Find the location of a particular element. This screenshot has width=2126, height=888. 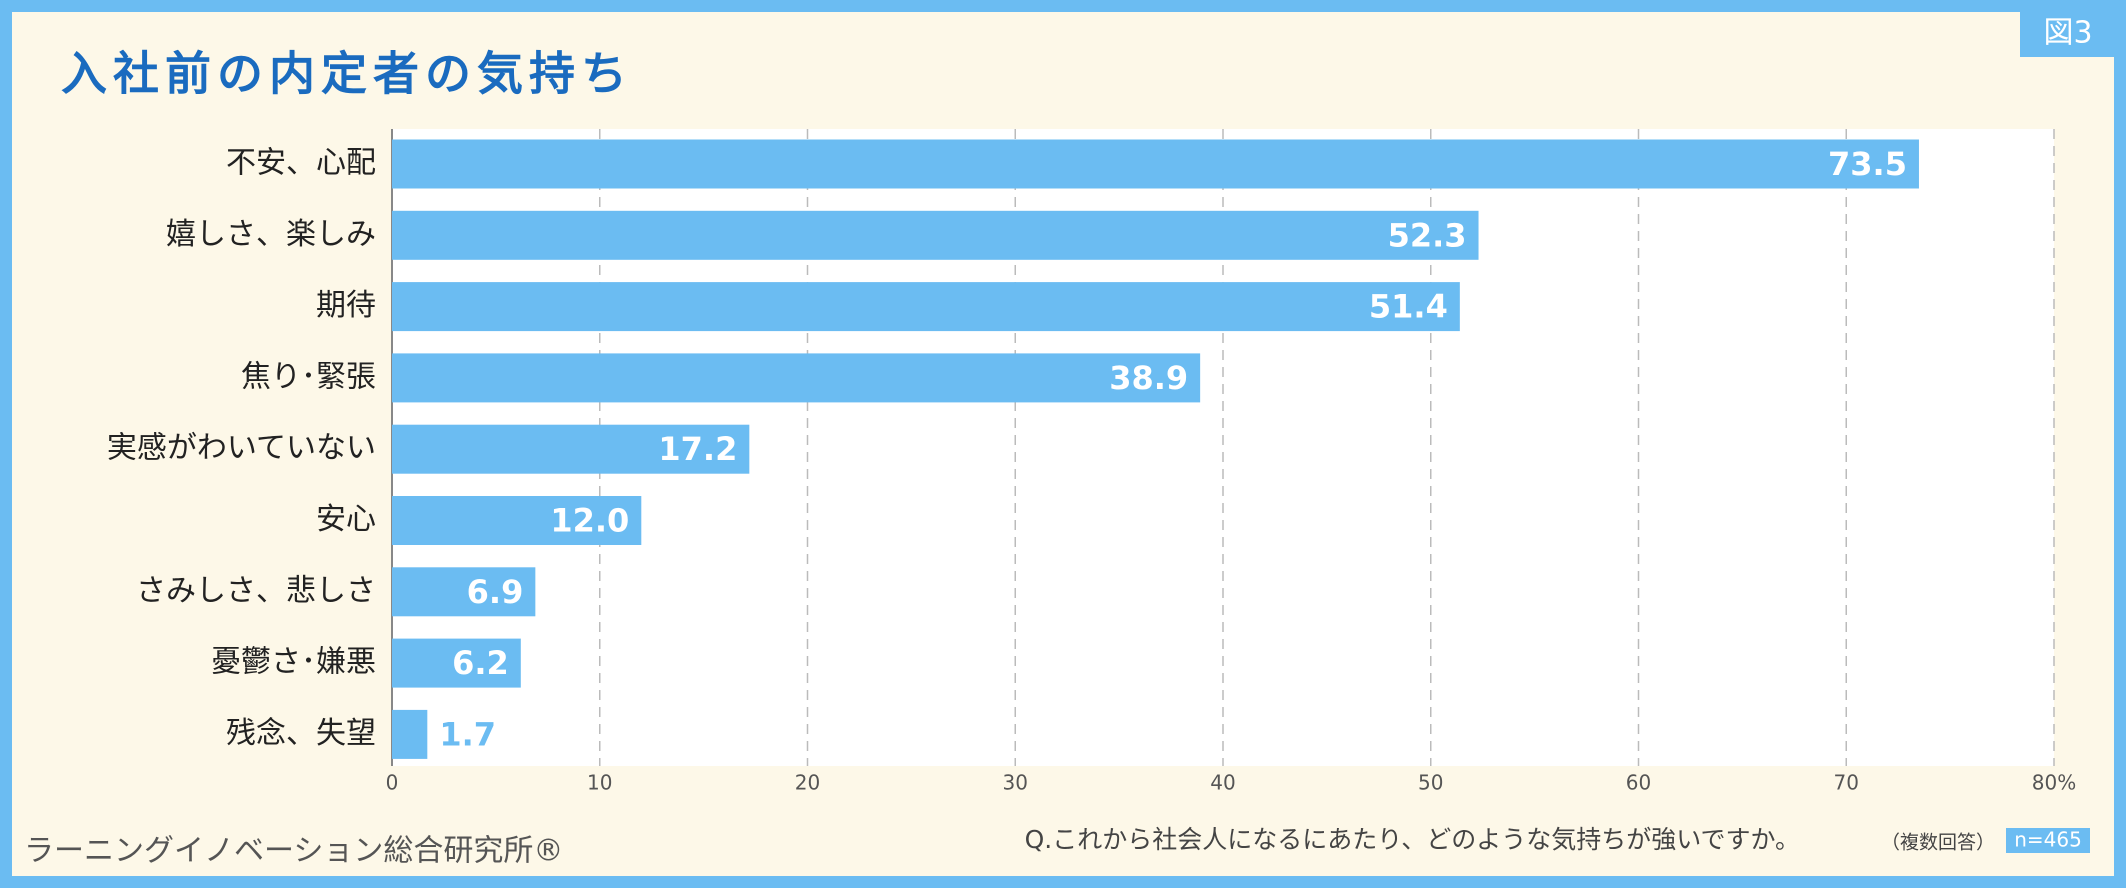

x-tick-label: 70 is located at coordinates (1846, 783).